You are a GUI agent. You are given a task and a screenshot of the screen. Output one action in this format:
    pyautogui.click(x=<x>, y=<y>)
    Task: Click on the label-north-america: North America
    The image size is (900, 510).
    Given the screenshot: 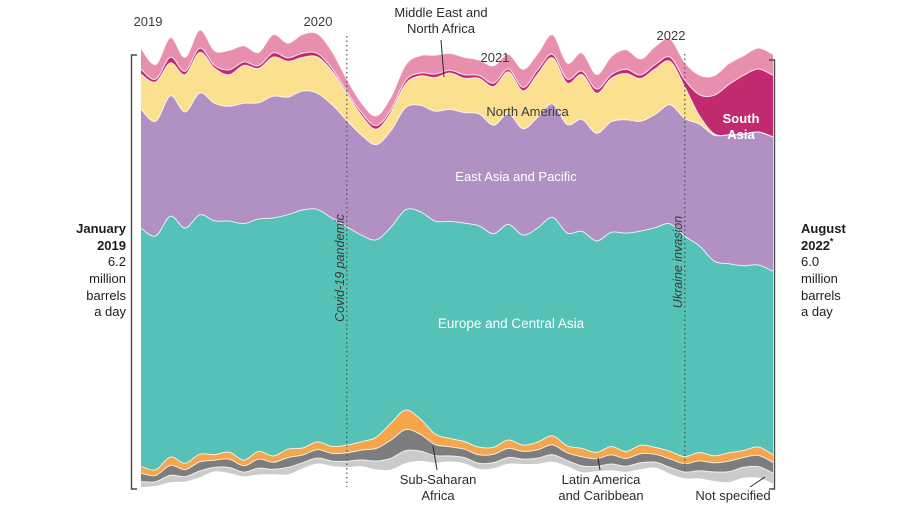 What is the action you would take?
    pyautogui.click(x=527, y=111)
    